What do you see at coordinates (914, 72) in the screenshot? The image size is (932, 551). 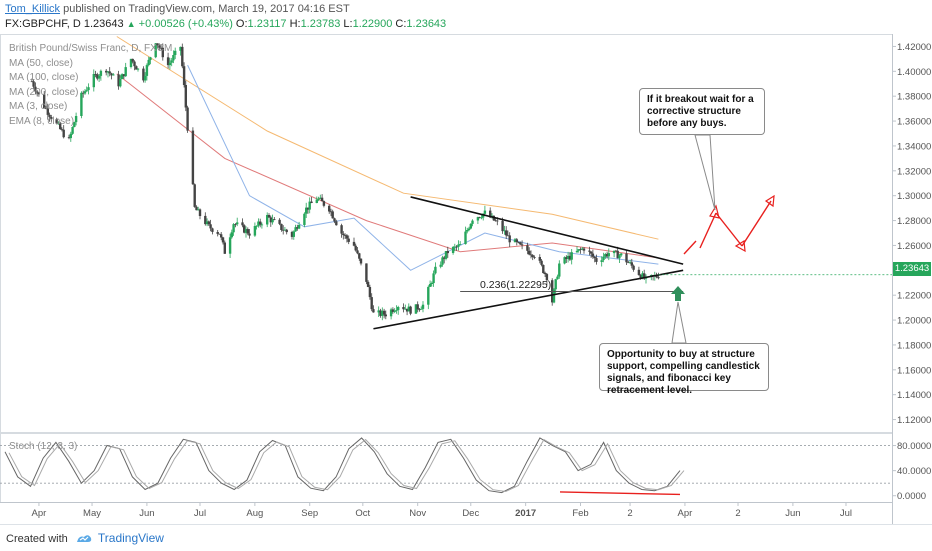 I see `price-tick-label: 1.40000` at bounding box center [914, 72].